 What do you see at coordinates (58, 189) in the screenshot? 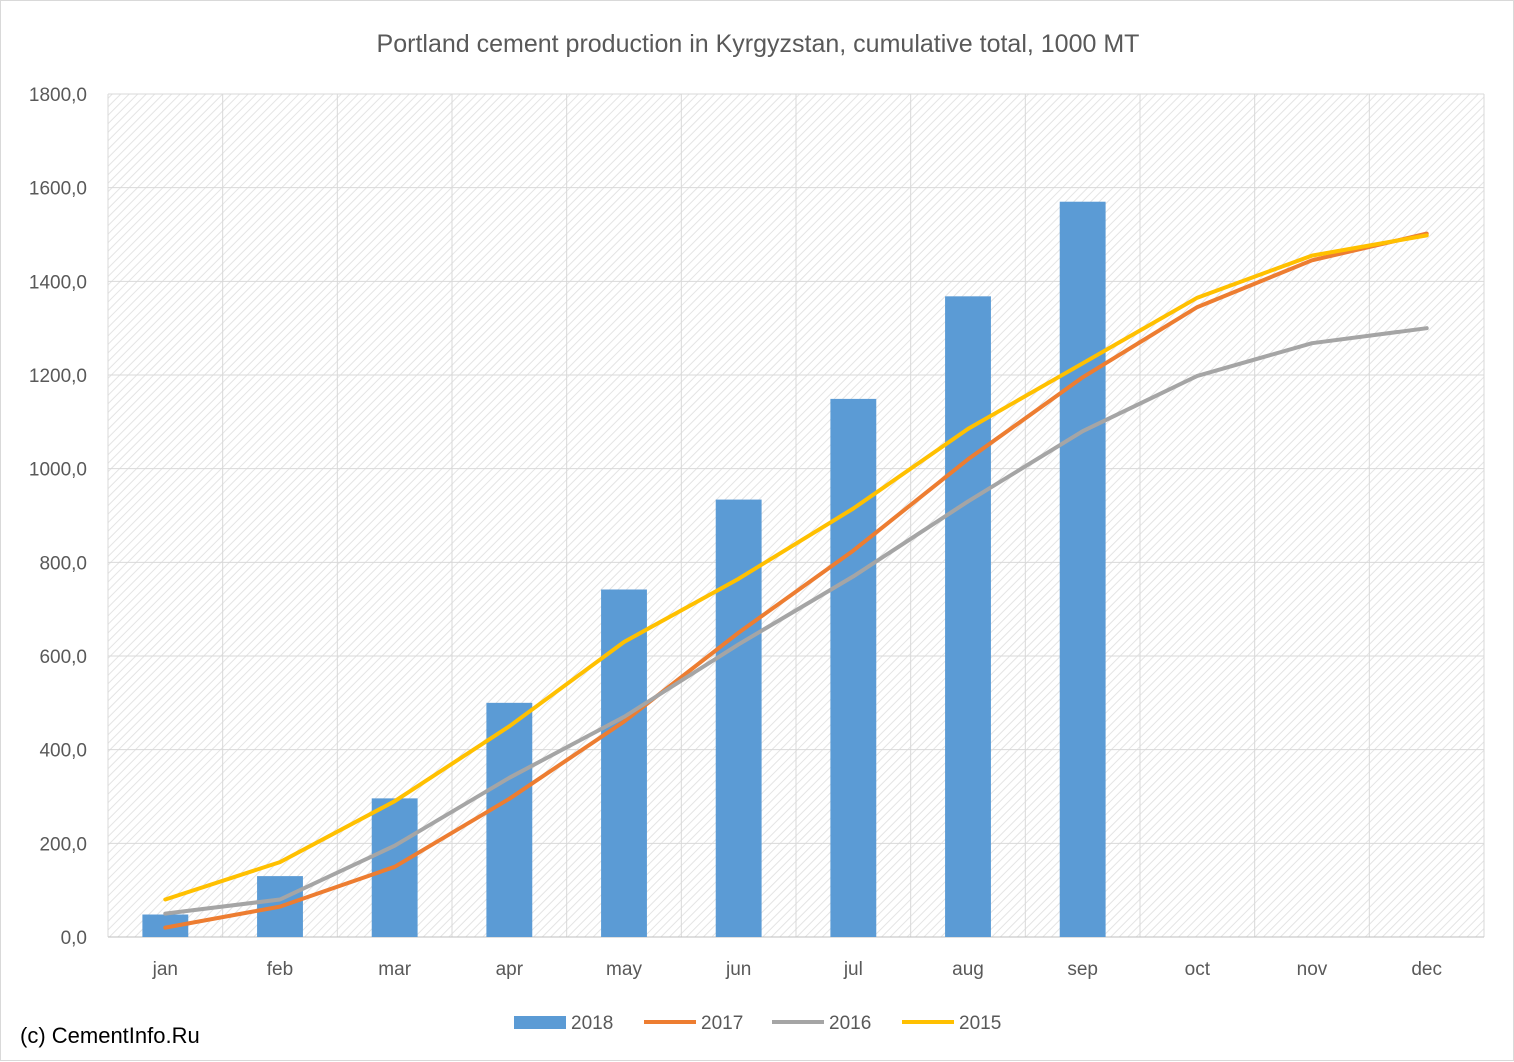
I see `y-tick-label: 1600,0` at bounding box center [58, 189].